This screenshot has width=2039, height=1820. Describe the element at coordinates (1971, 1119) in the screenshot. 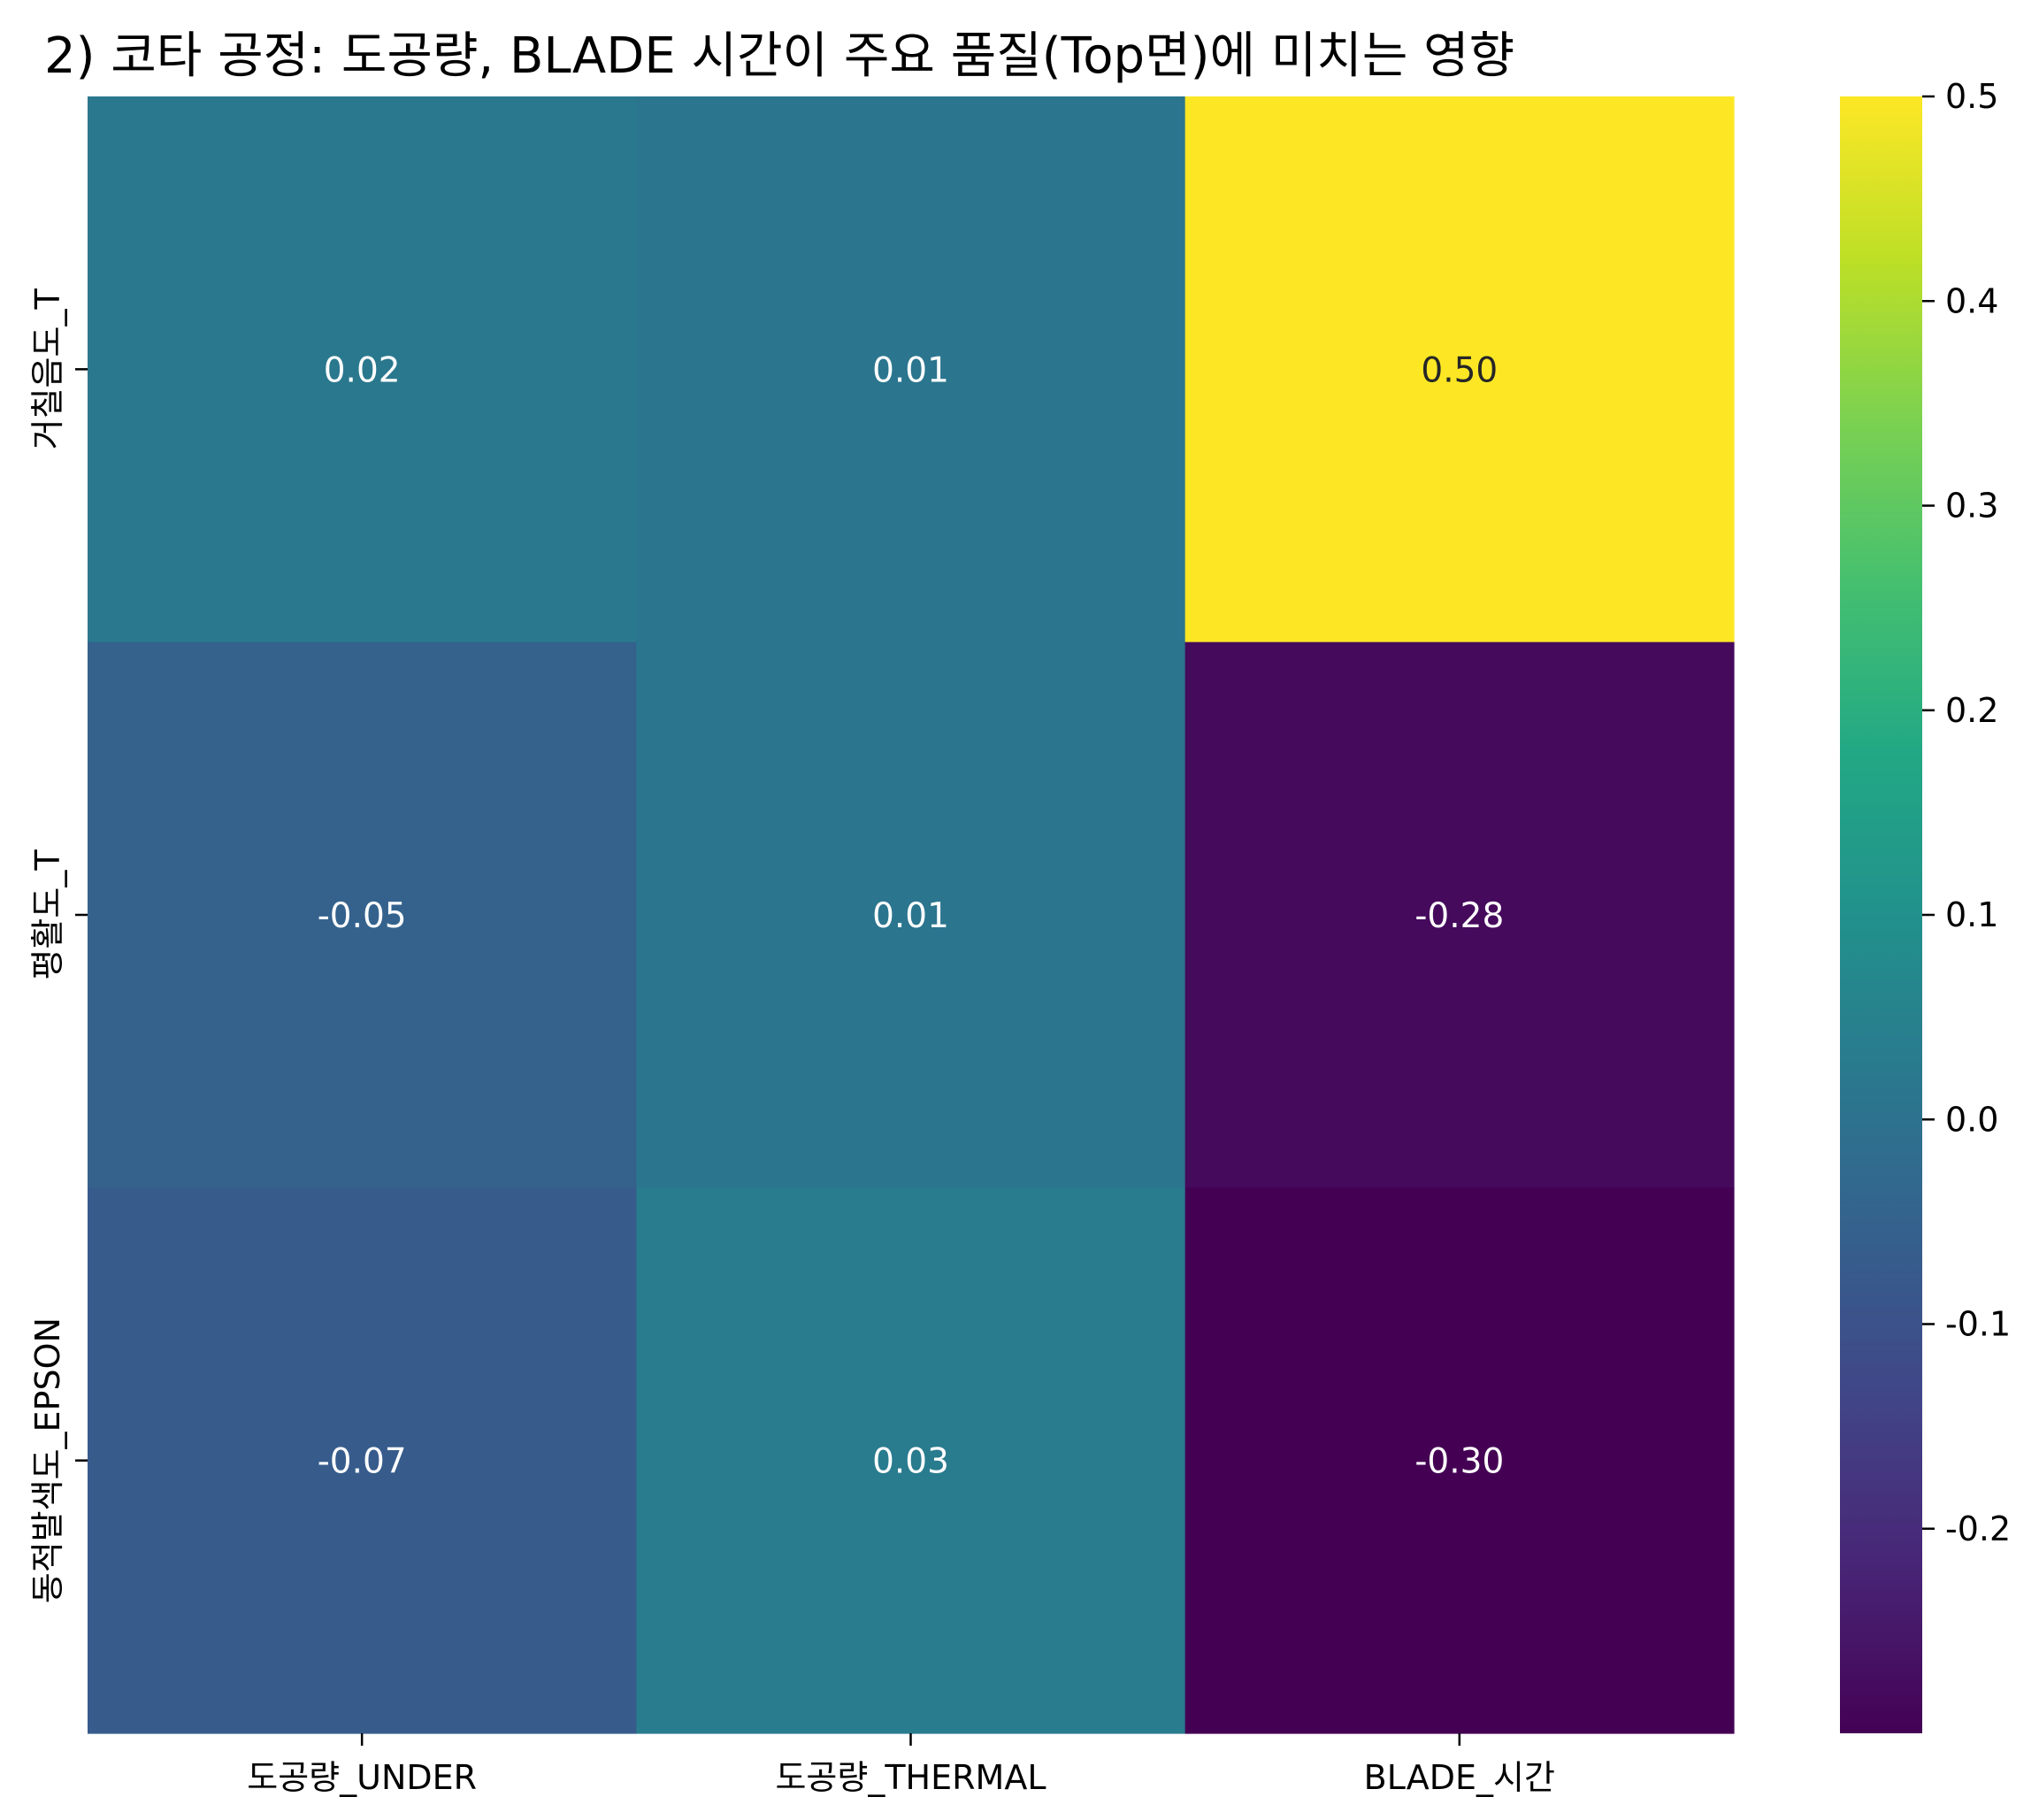

I see `colorbar-tick-label: 0.0` at that location.